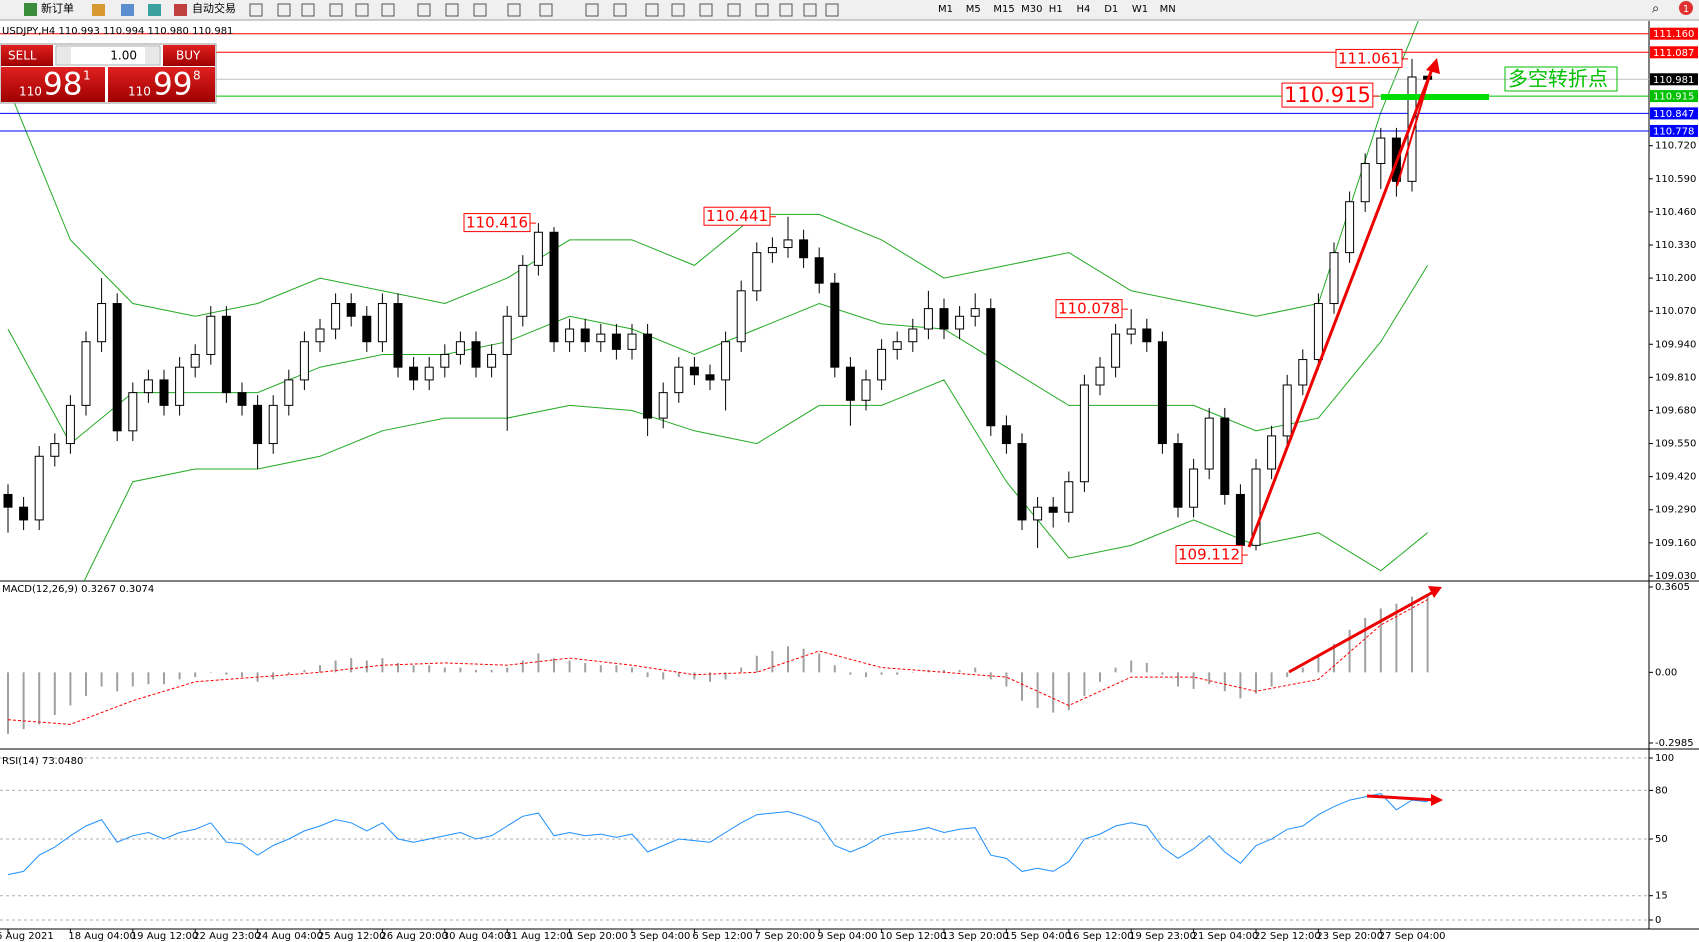 The image size is (1699, 942). I want to click on sell-button, so click(27, 55).